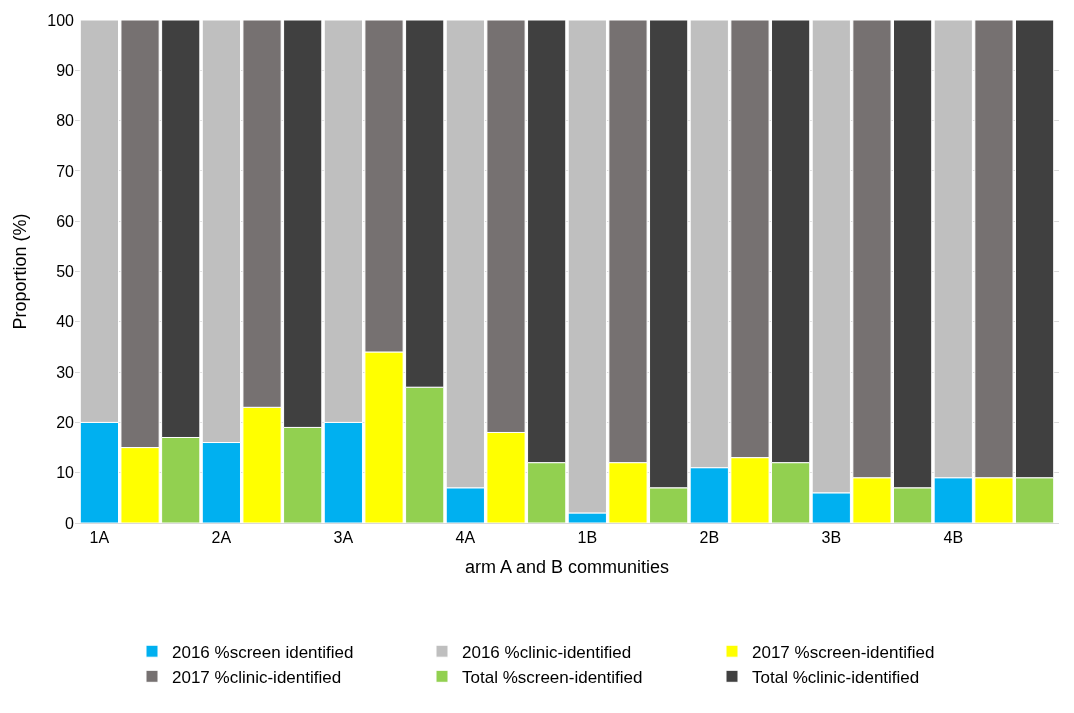  I want to click on x-tick-label: 4A, so click(465, 538).